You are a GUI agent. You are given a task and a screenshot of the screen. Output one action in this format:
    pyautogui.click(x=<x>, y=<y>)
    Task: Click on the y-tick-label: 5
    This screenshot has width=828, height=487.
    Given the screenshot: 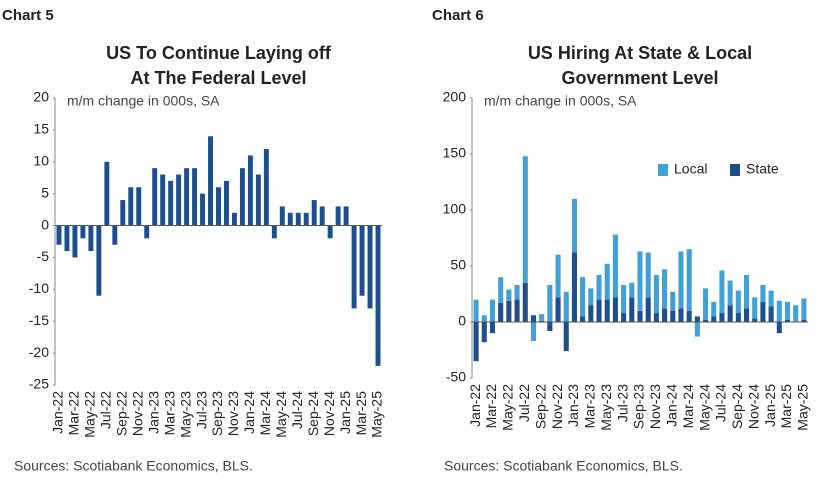 What is the action you would take?
    pyautogui.click(x=45, y=192)
    